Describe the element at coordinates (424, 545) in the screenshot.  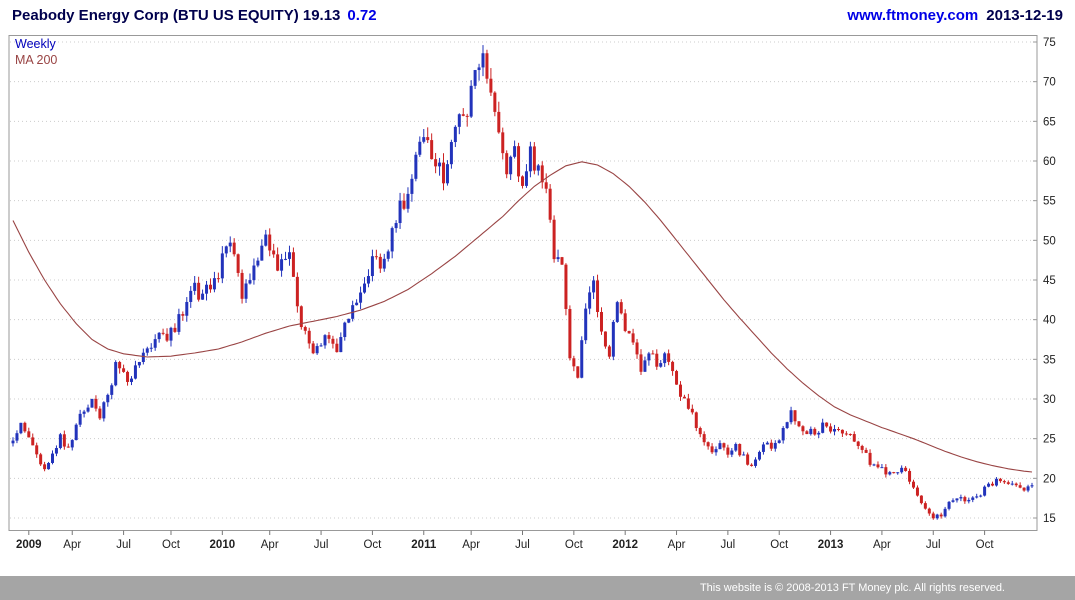
I see `svg-text: 2011` at that location.